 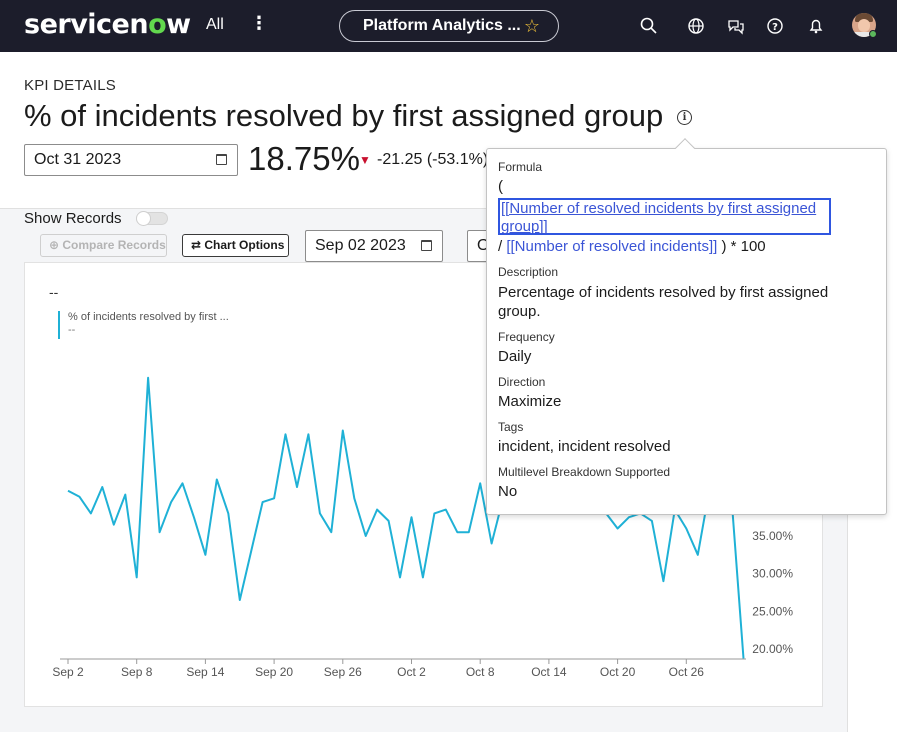 What do you see at coordinates (304, 158) in the screenshot?
I see `kpi-value: 18.75%` at bounding box center [304, 158].